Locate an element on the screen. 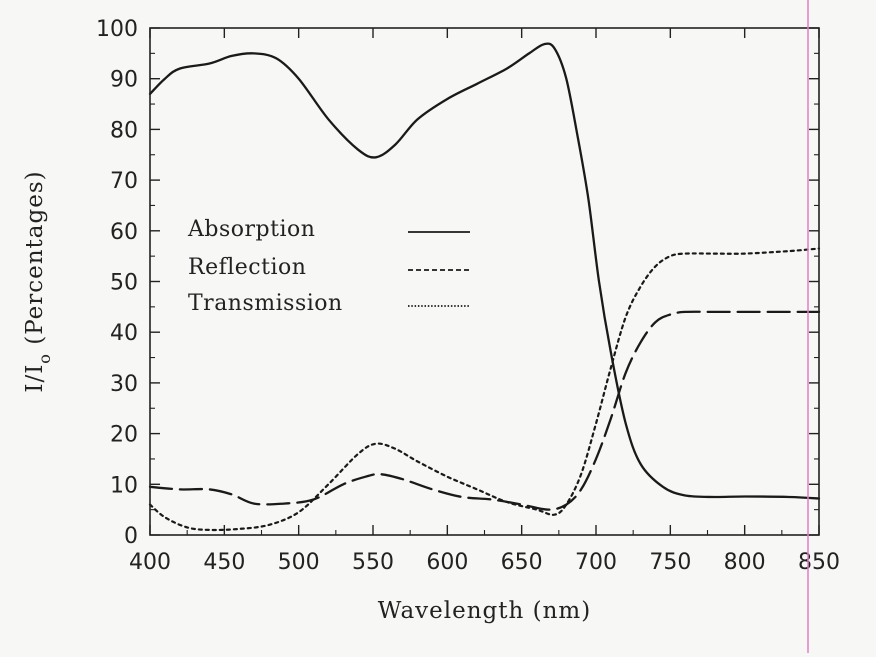 The height and width of the screenshot is (657, 876). y-axis-title-subscript: o is located at coordinates (44, 358).